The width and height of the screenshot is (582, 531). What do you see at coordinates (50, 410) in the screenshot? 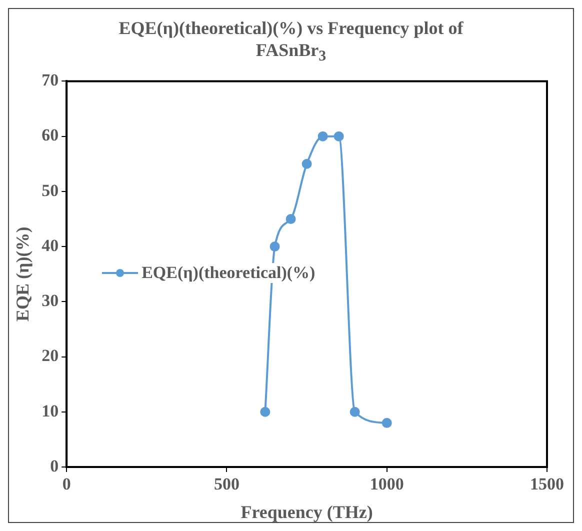
I see `y-tick-label: 10` at bounding box center [50, 410].